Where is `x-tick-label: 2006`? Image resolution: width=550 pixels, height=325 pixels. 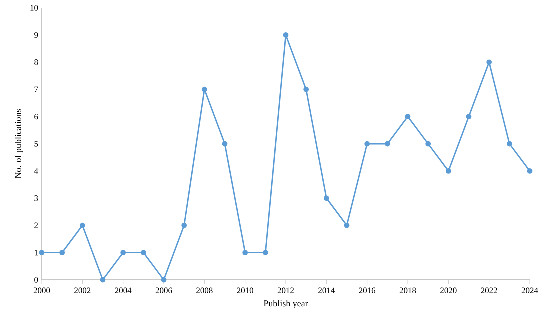 x-tick-label: 2006 is located at coordinates (164, 291).